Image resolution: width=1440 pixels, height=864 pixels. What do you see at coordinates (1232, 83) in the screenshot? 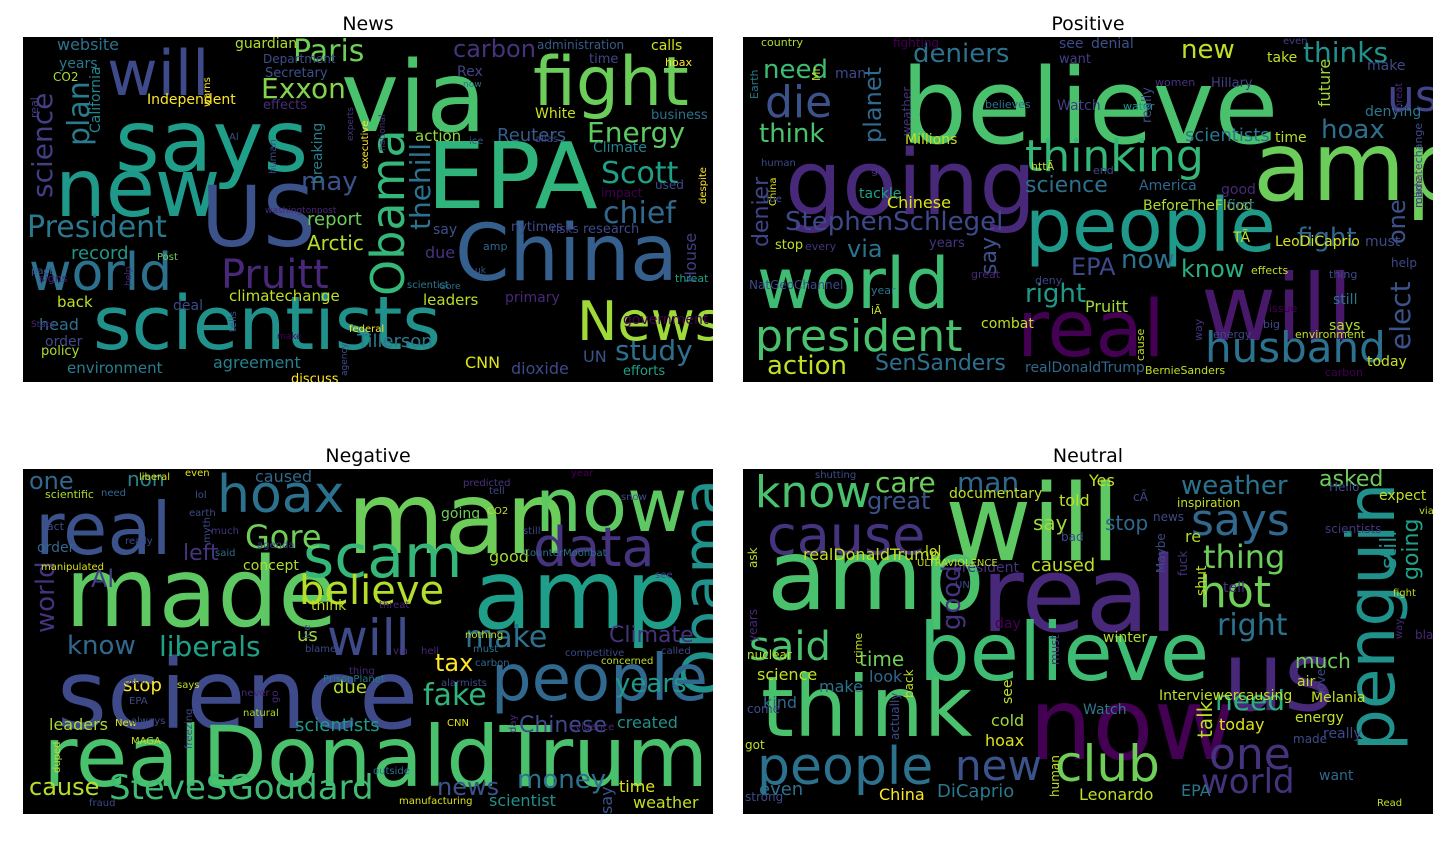
I see `word-positive-54: Hillary` at bounding box center [1232, 83].